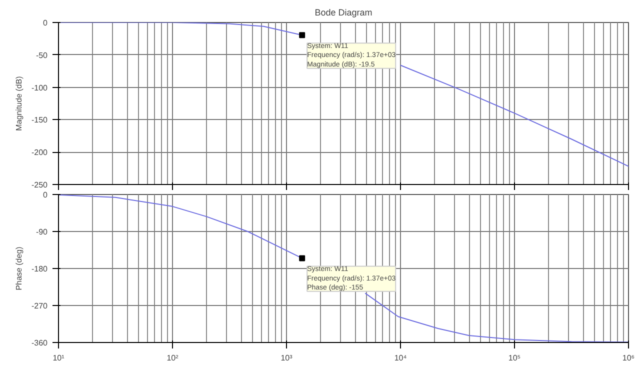 The height and width of the screenshot is (365, 640). What do you see at coordinates (39, 269) in the screenshot?
I see `y-tick-label: -180` at bounding box center [39, 269].